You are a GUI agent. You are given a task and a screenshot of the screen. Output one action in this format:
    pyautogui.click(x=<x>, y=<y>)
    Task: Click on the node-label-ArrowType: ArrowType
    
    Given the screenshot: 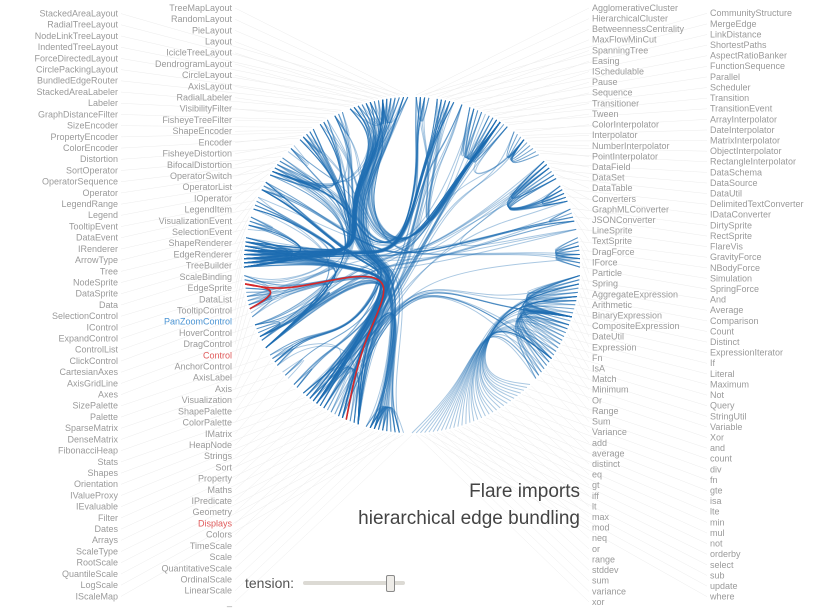 What is the action you would take?
    pyautogui.click(x=96, y=260)
    